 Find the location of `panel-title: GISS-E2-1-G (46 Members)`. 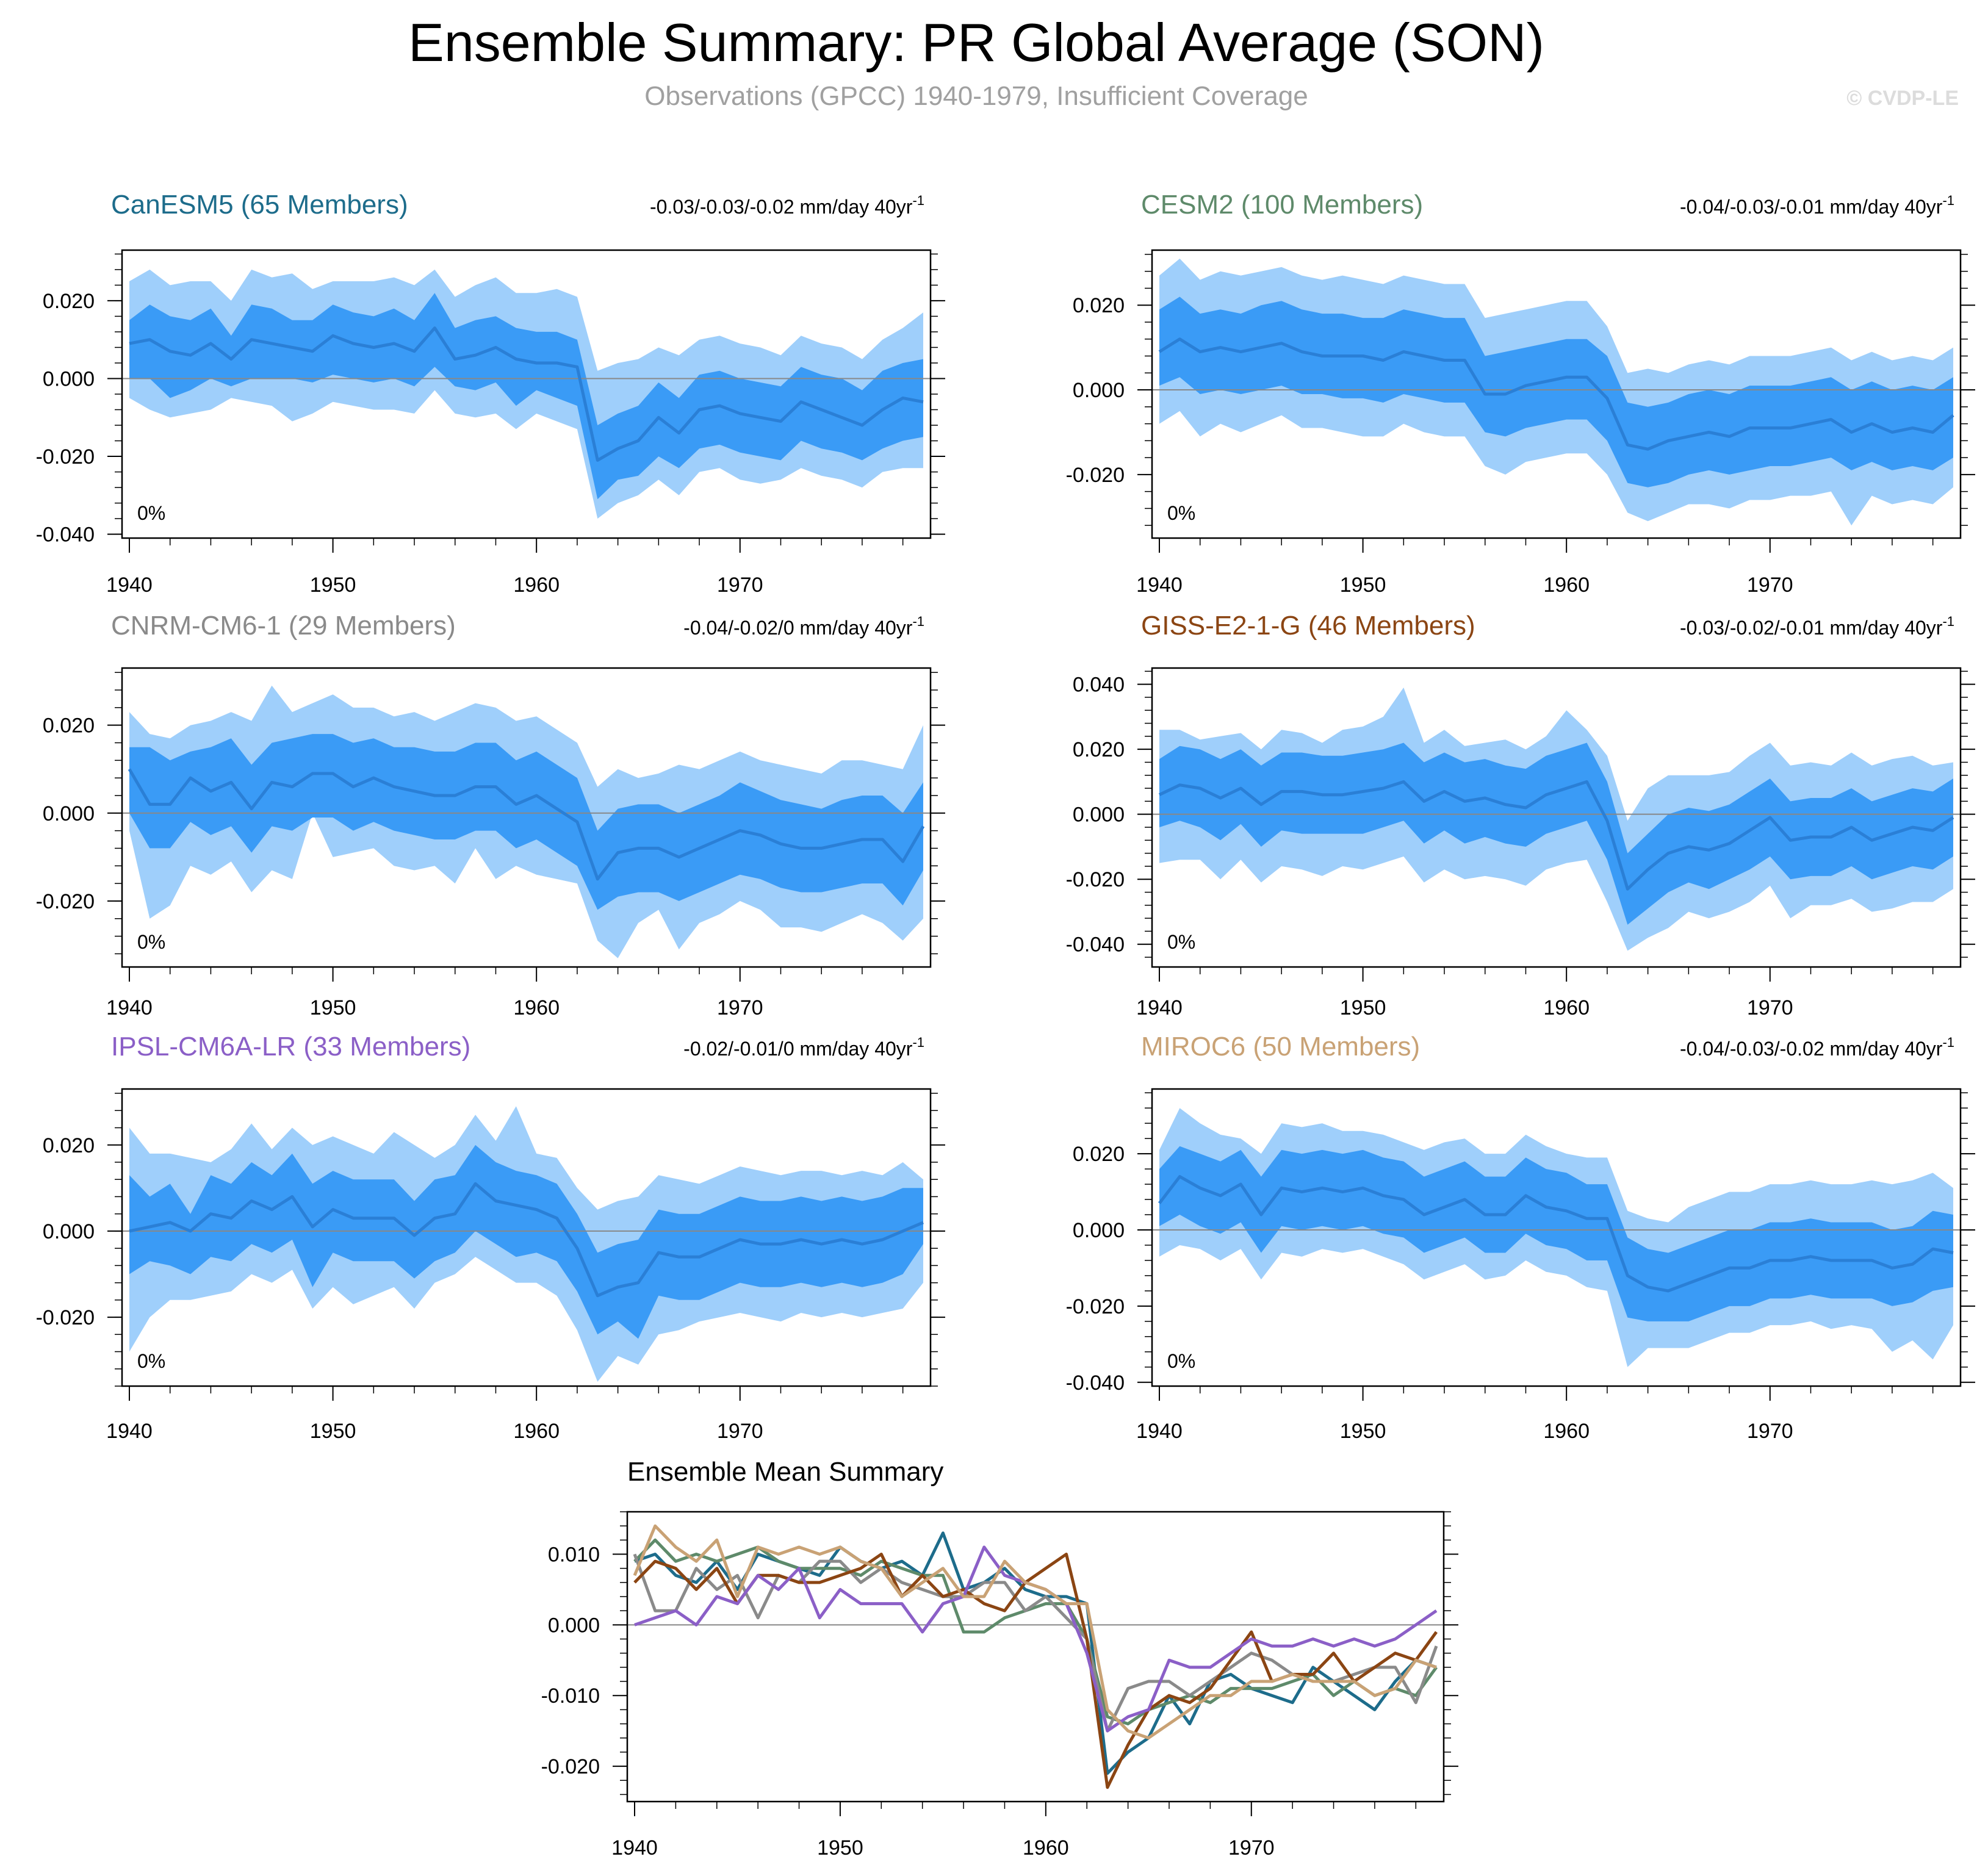

panel-title: GISS-E2-1-G (46 Members) is located at coordinates (1308, 626).